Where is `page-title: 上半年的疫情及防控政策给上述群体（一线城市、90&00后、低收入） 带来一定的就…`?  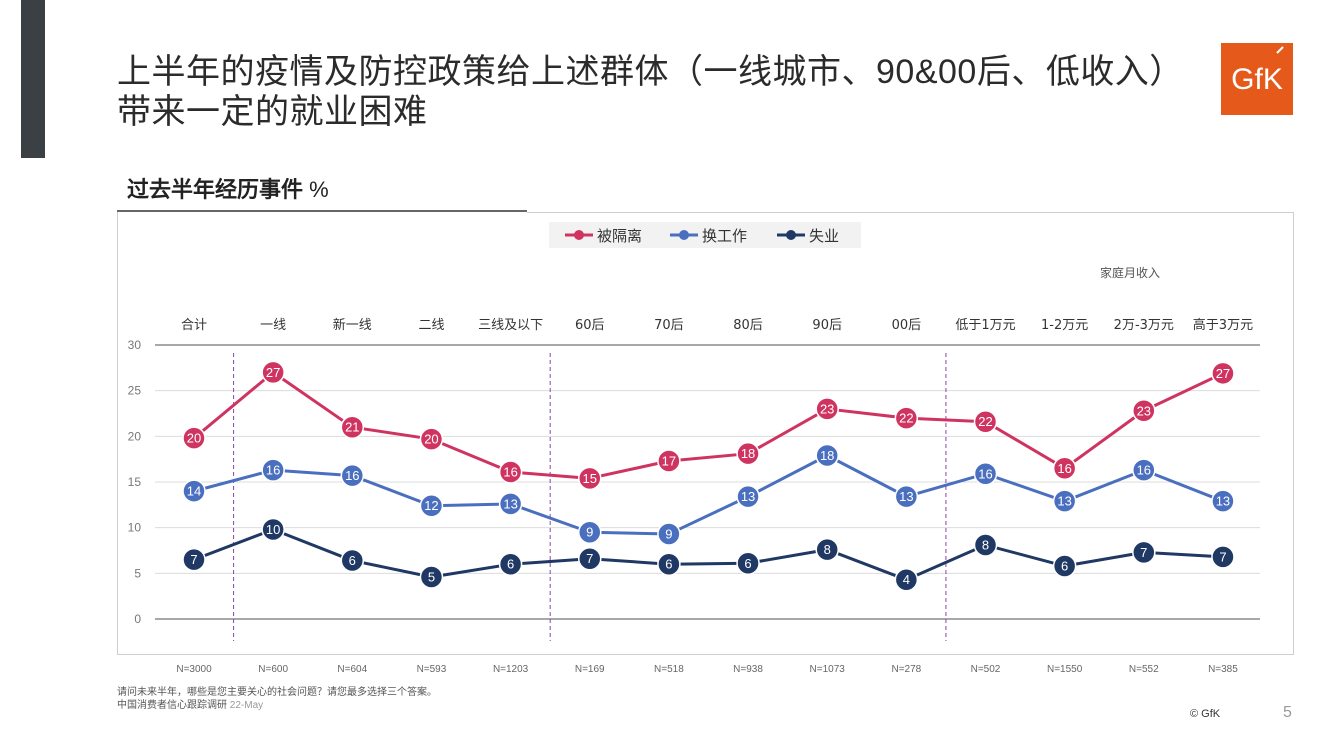
page-title: 上半年的疫情及防控政策给上述群体（一线城市、90&00后、低收入） 带来一定的就… is located at coordinates (650, 92).